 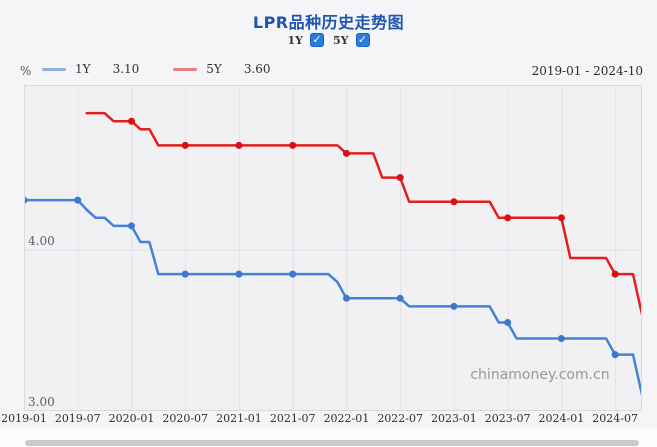 I want to click on series-toggles: 1Y ✓ 5Y ✓, so click(x=328, y=40).